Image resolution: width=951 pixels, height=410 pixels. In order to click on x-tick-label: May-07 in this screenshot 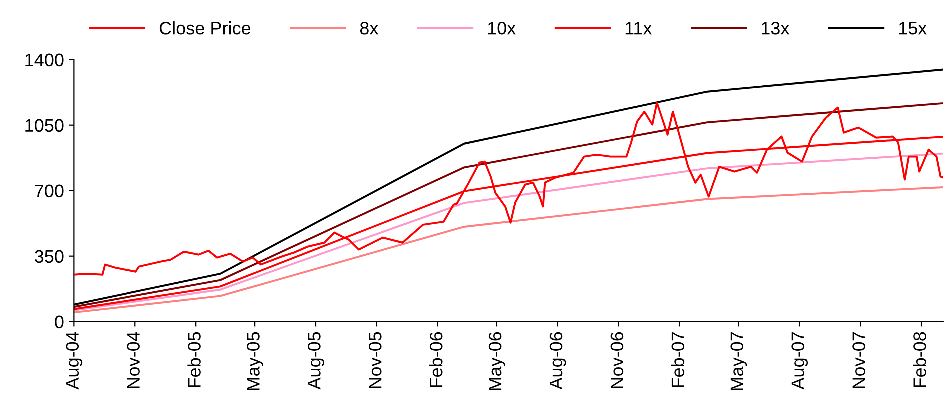, I will do `click(739, 361)`.